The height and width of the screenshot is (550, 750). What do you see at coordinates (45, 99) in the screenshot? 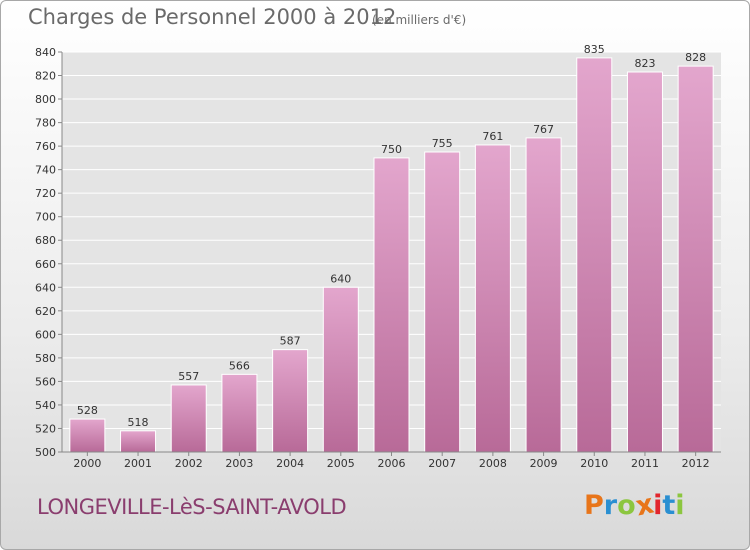
I see `y-tick-label: 800` at bounding box center [45, 99].